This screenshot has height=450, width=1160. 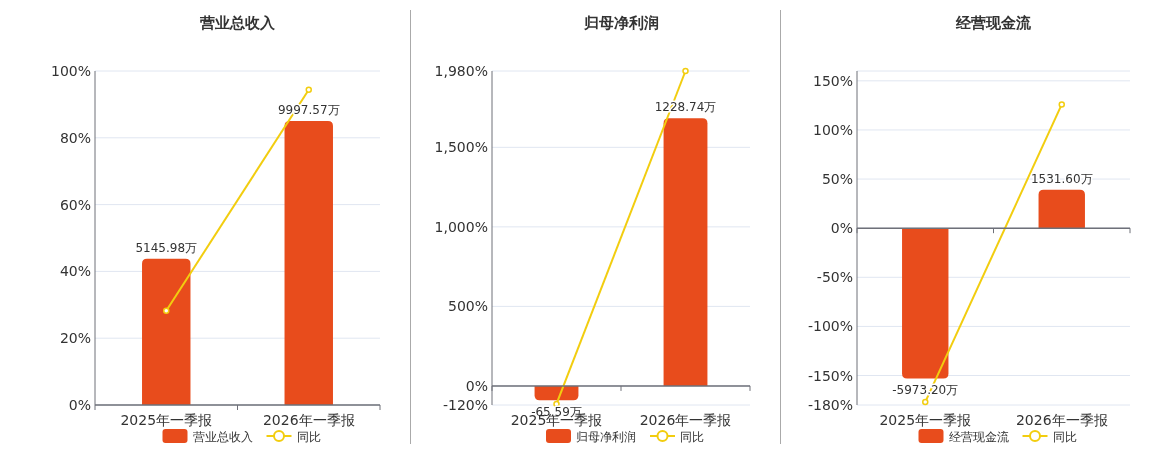 I want to click on y-tick-label: 50%, so click(x=837, y=179).